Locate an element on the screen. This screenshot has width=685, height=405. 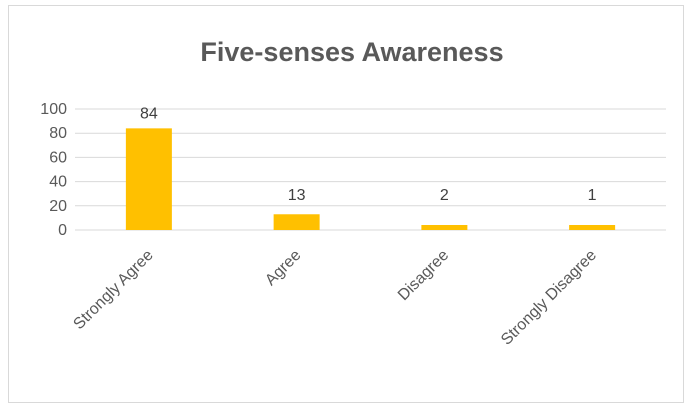
y-tick-label: 20 is located at coordinates (58, 206).